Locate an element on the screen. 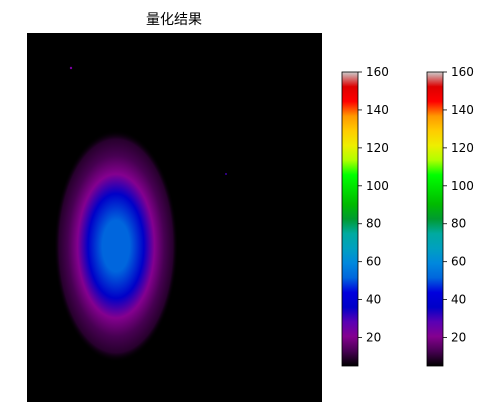 This screenshot has width=501, height=420. colorbar-2-rect is located at coordinates (435, 219).